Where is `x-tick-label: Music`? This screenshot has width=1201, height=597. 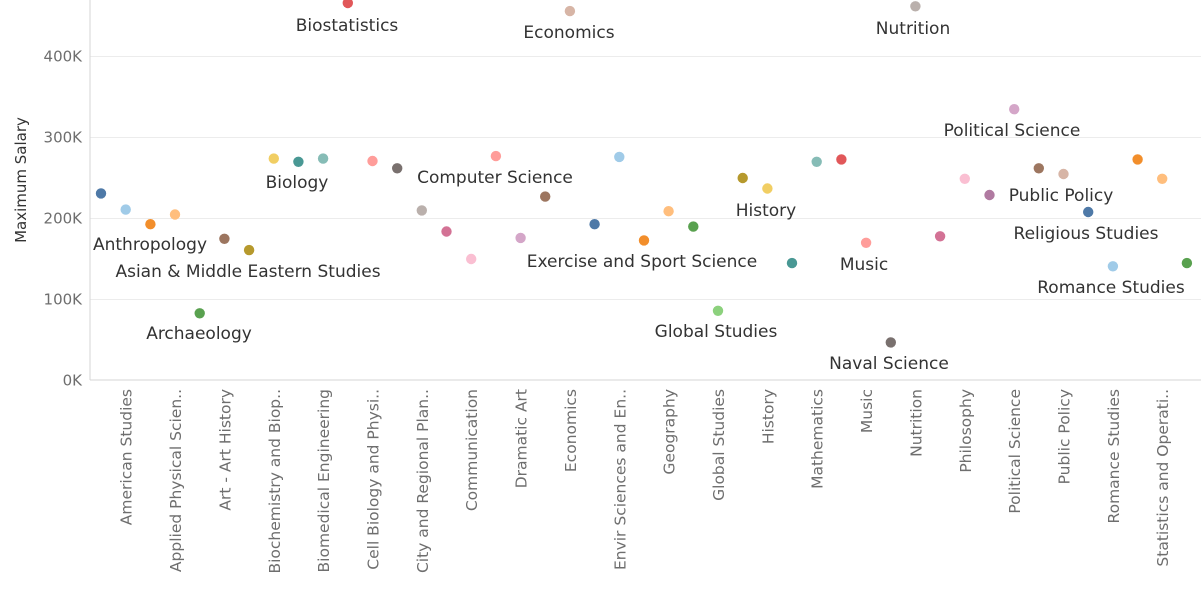
x-tick-label: Music is located at coordinates (867, 411).